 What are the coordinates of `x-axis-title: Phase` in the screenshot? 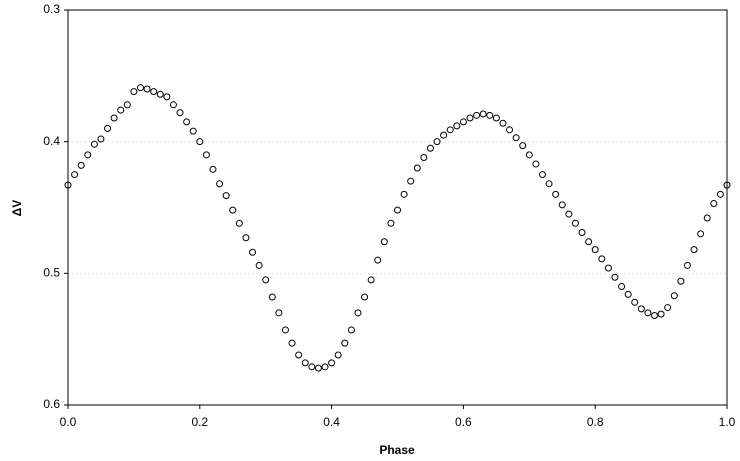 It's located at (397, 450).